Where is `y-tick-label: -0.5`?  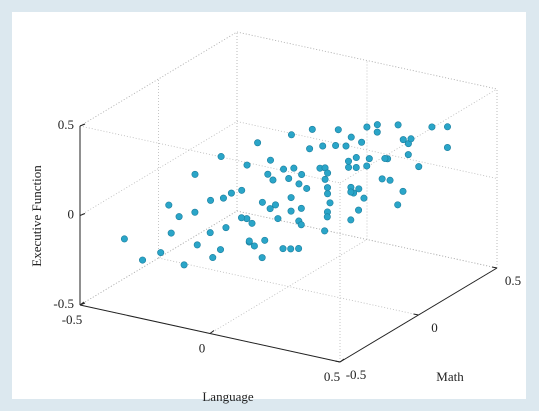 y-tick-label: -0.5 is located at coordinates (356, 374).